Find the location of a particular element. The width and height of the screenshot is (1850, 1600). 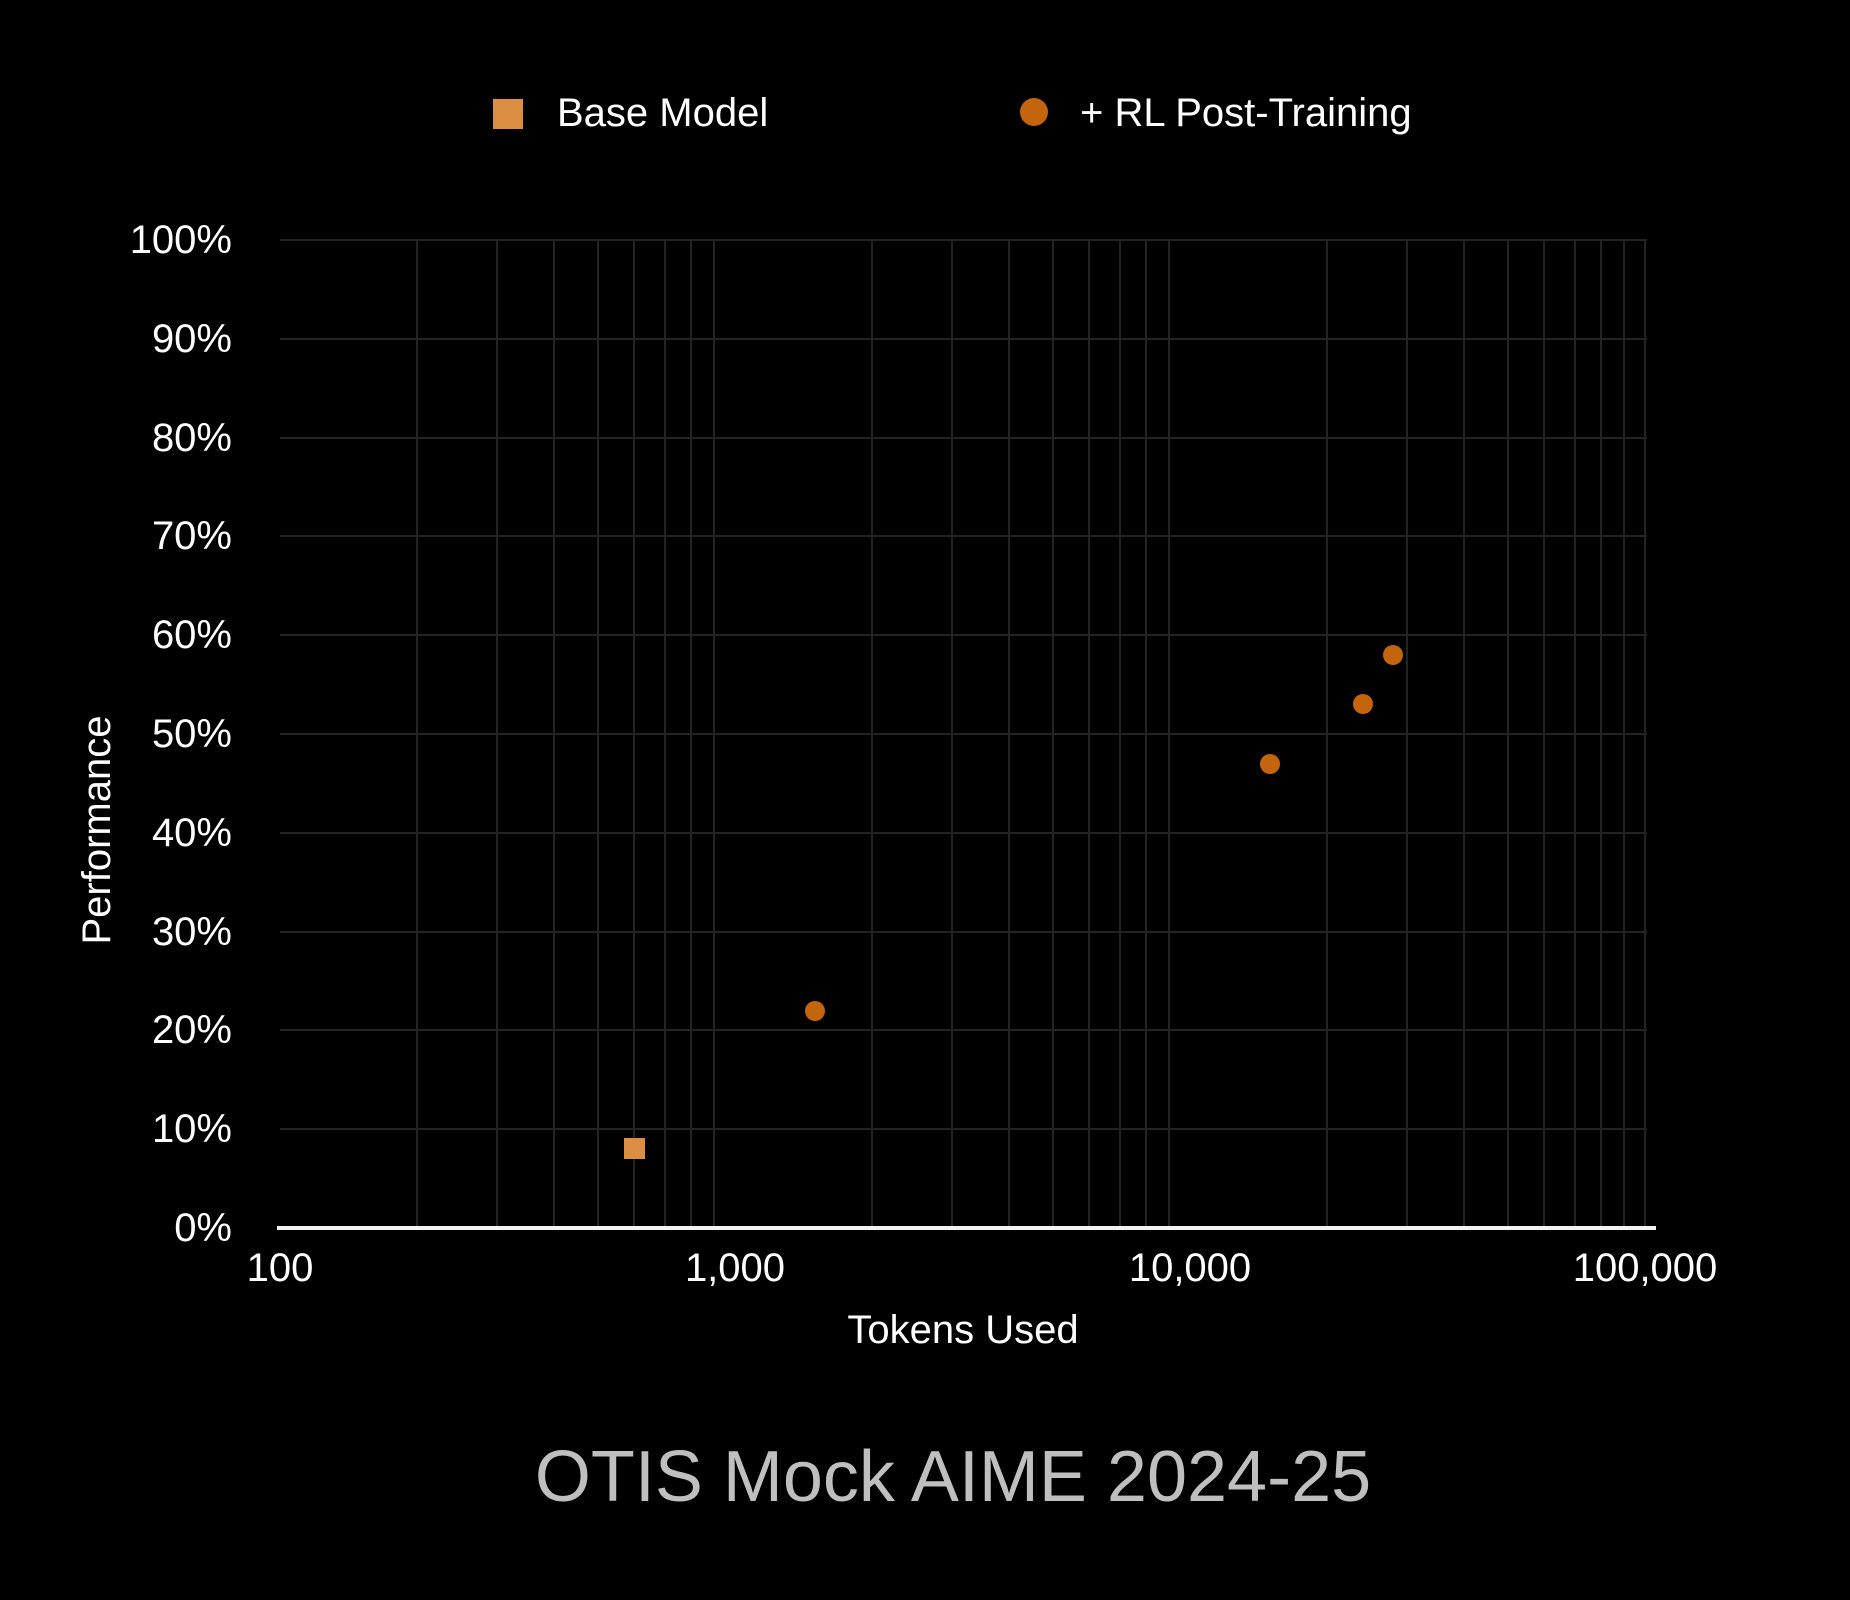

y-tick-label: 0% is located at coordinates (203, 1228).